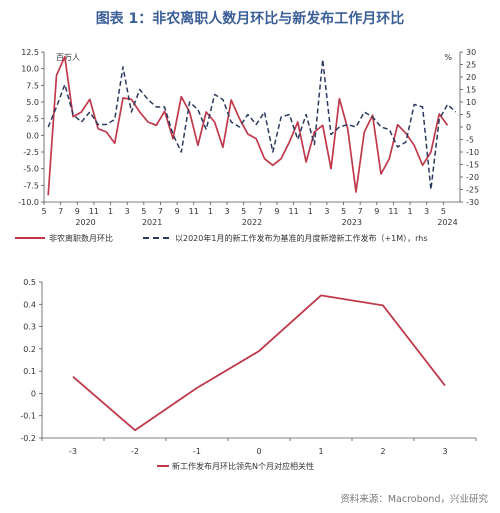 The width and height of the screenshot is (500, 513). Describe the element at coordinates (197, 451) in the screenshot. I see `bottom-x-tick-label: -1` at that location.